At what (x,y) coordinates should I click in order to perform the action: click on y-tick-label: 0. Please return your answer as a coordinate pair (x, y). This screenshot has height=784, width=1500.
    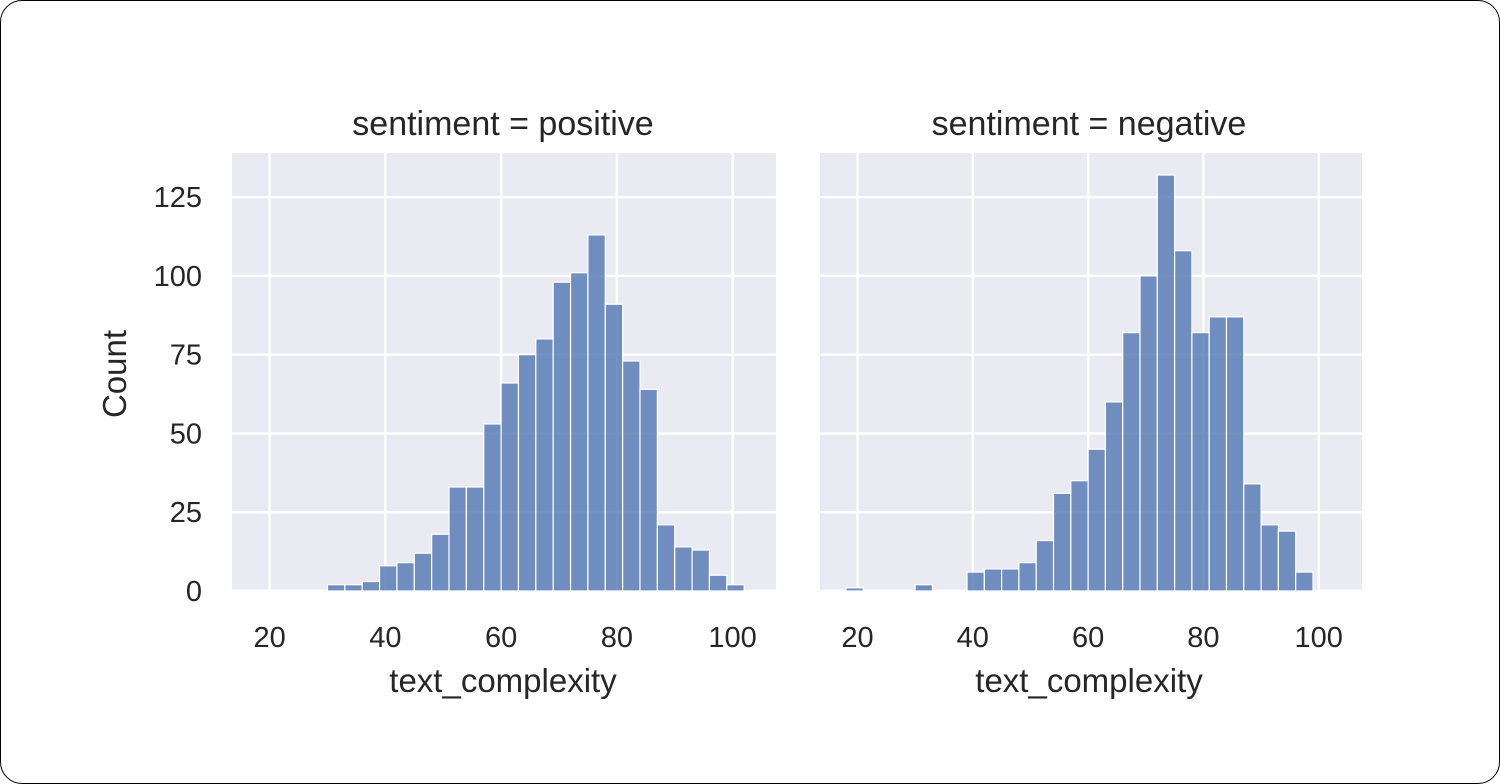
    Looking at the image, I should click on (194, 592).